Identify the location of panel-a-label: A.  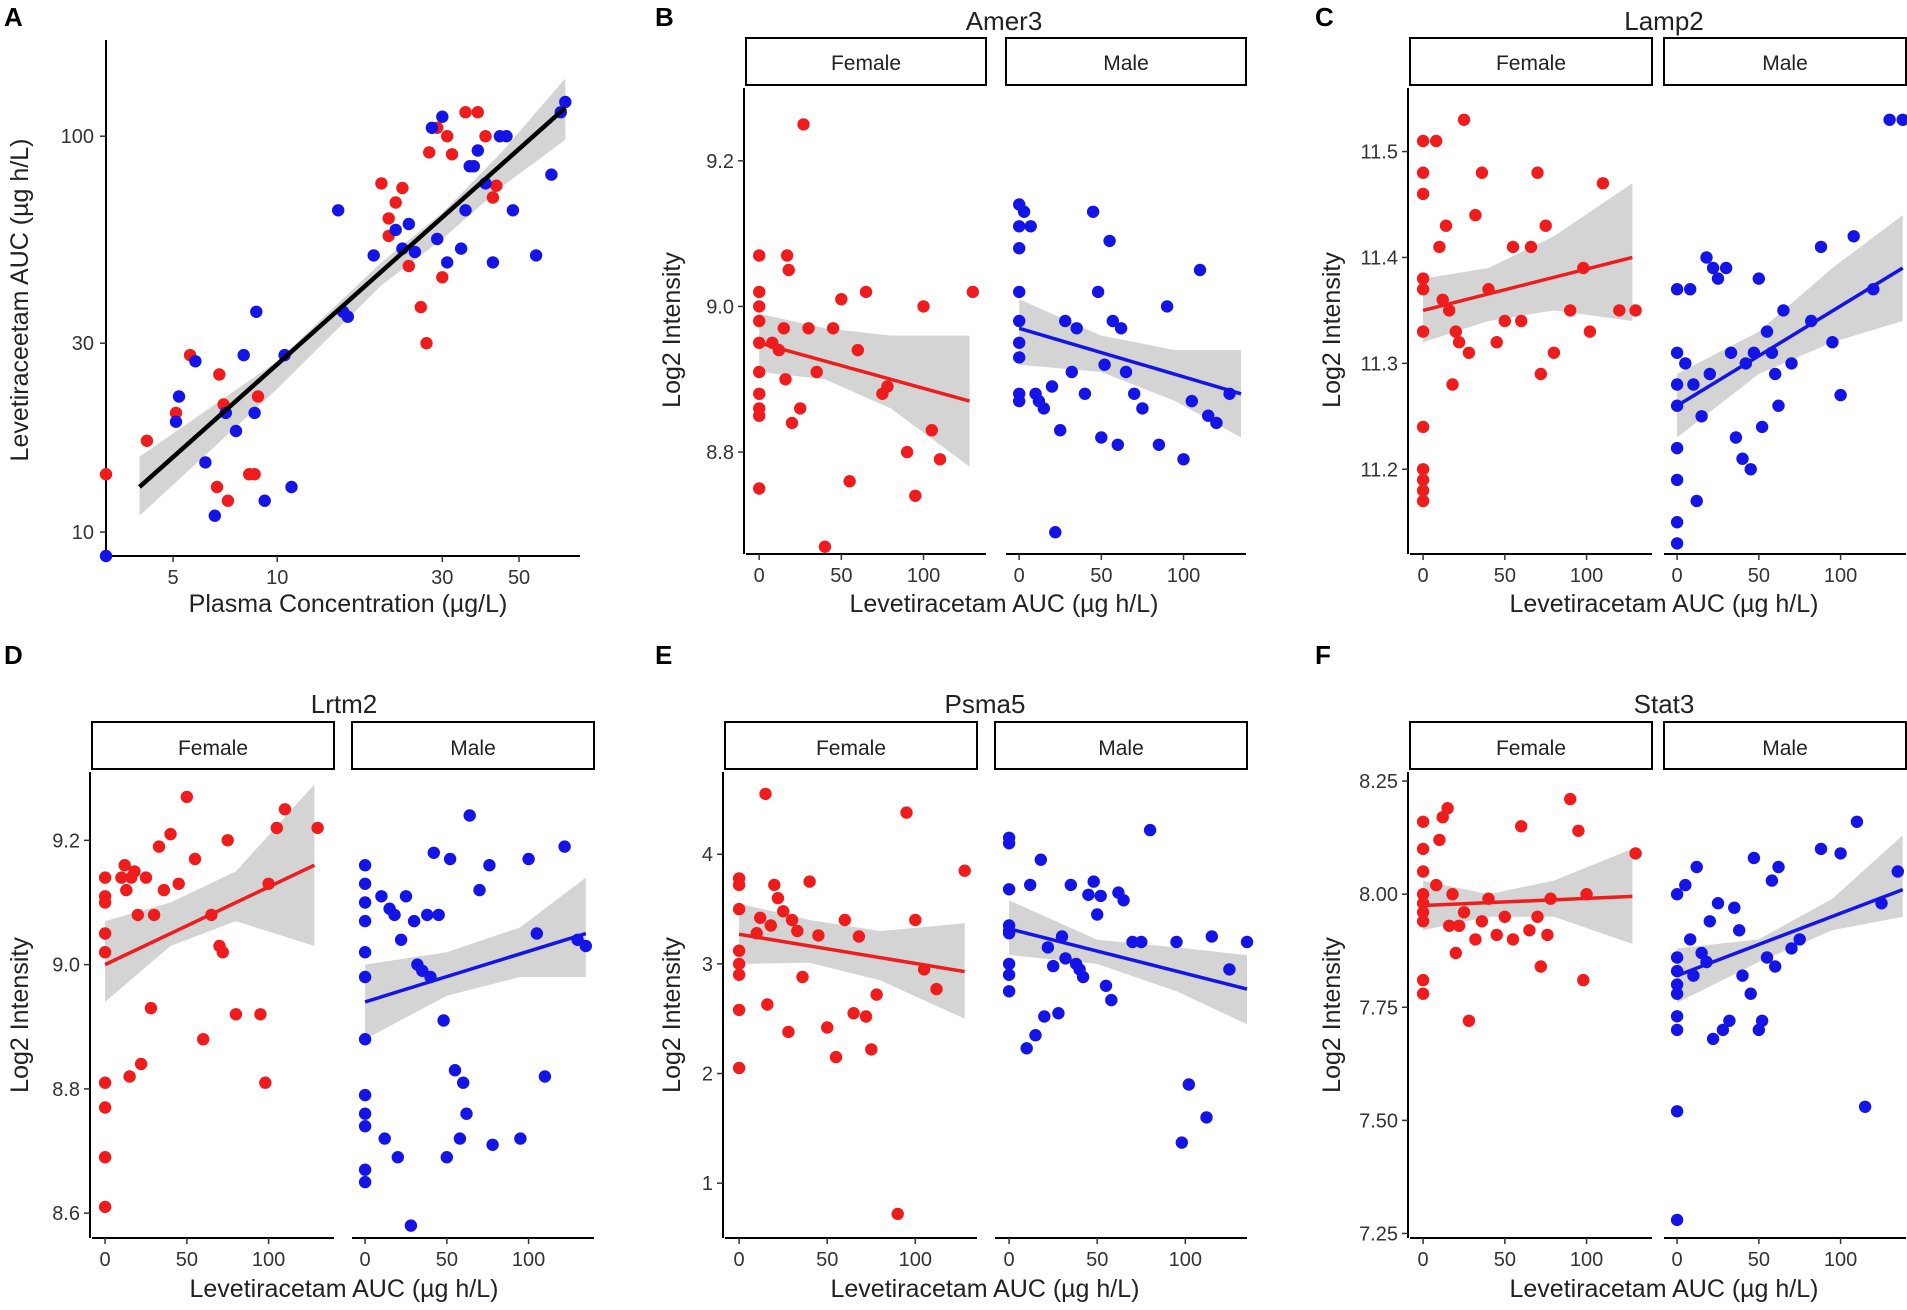
(13, 17).